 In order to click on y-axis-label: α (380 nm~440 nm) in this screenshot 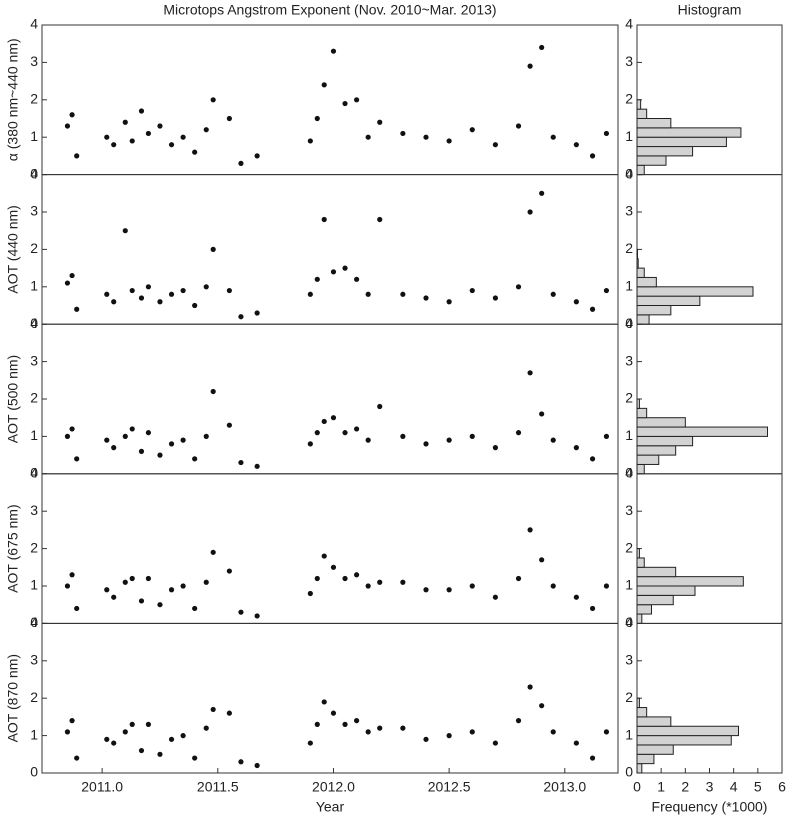, I will do `click(13, 99)`.